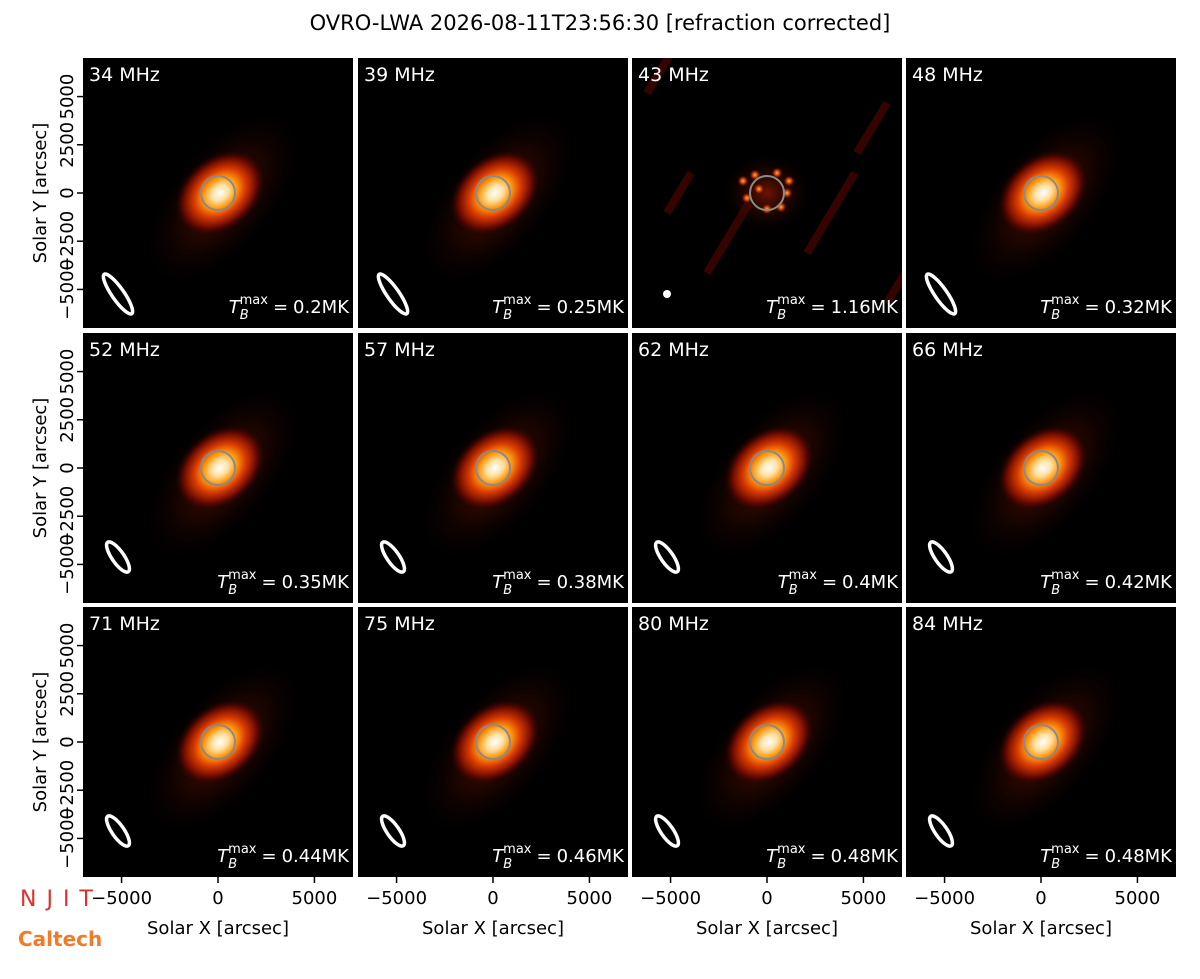  What do you see at coordinates (1106, 857) in the screenshot?
I see `tmax-label: TBmax = 0.48MK` at bounding box center [1106, 857].